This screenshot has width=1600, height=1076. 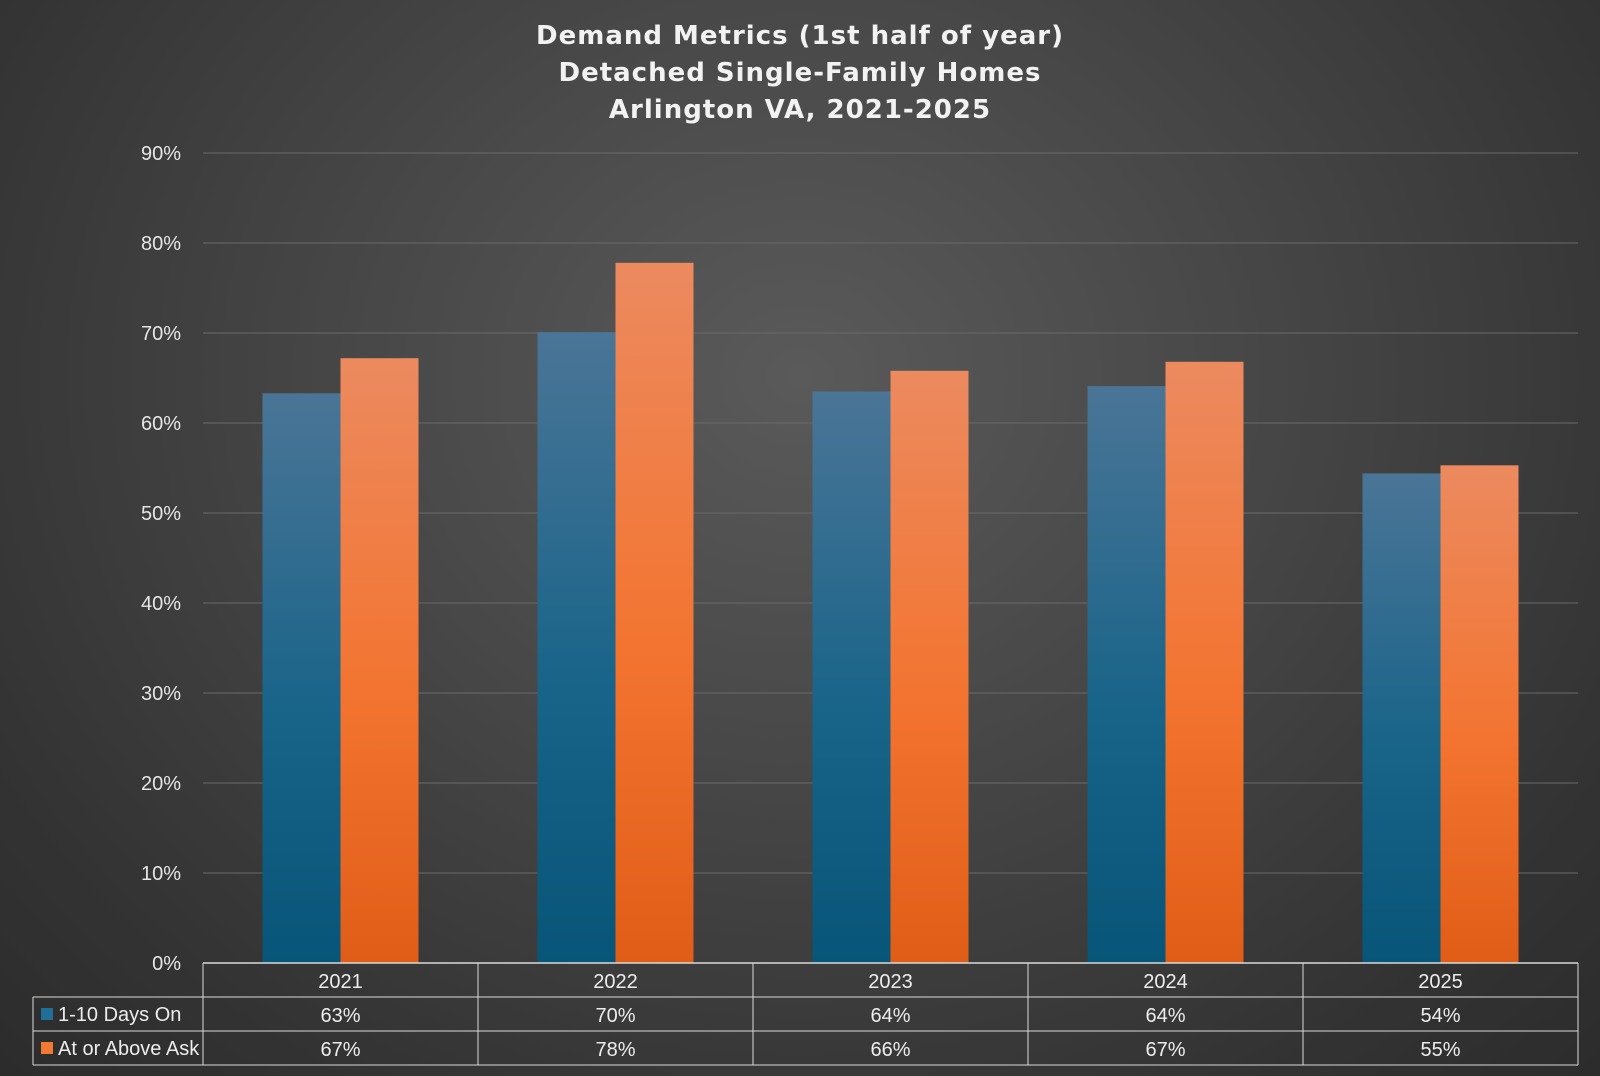 What do you see at coordinates (161, 784) in the screenshot?
I see `y-tick-label: 20%` at bounding box center [161, 784].